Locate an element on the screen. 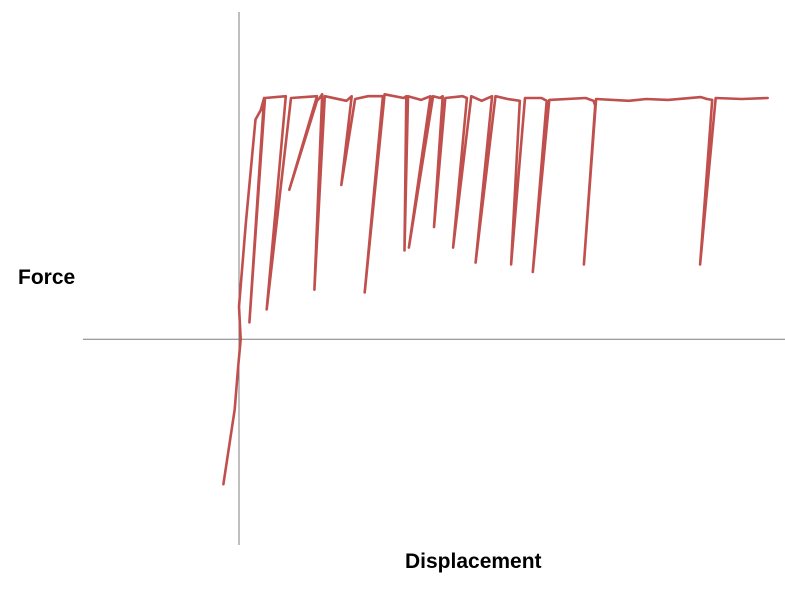 The height and width of the screenshot is (597, 785). x-axis-title: Displacement is located at coordinates (473, 561).